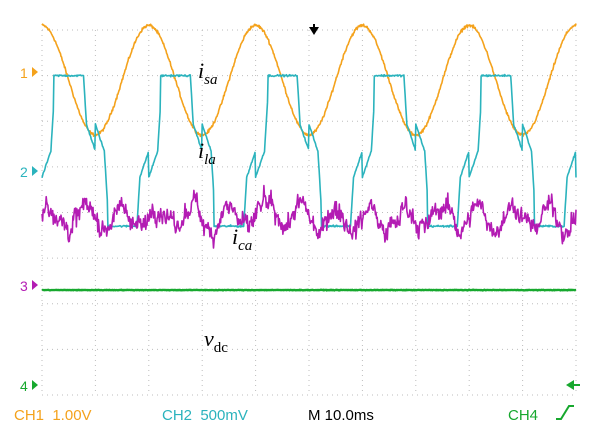 Image resolution: width=600 pixels, height=447 pixels. I want to click on status-ch2: CH2 500mV, so click(205, 415).